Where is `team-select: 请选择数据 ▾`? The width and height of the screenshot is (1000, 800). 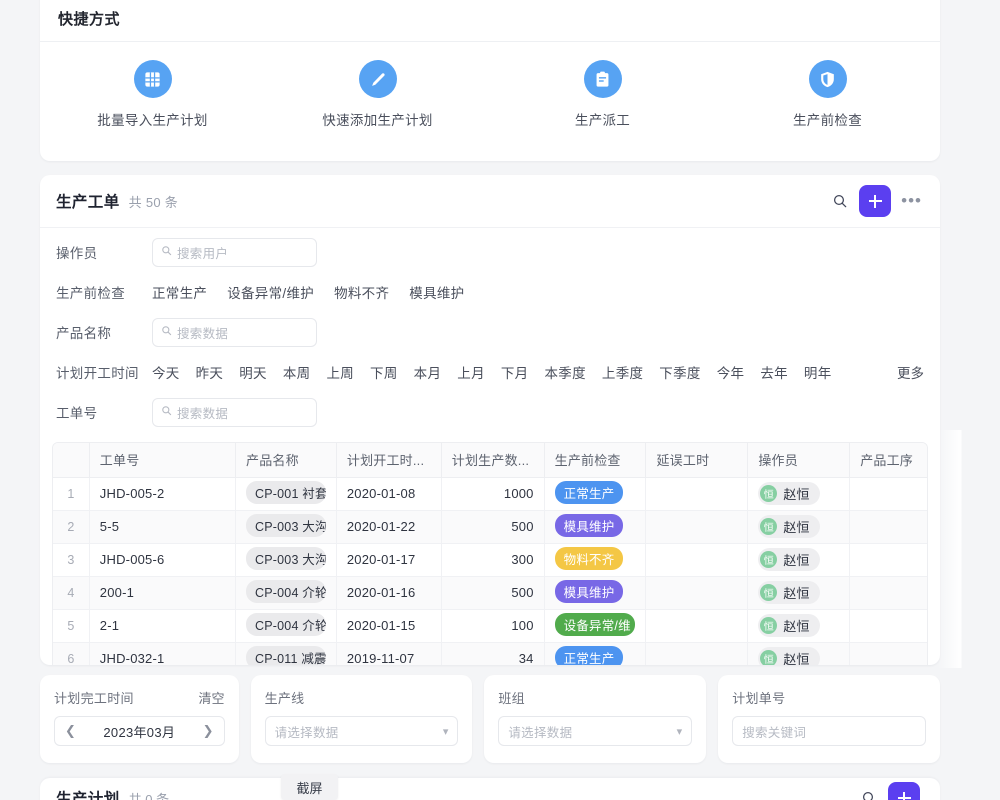 team-select: 请选择数据 ▾ is located at coordinates (595, 731).